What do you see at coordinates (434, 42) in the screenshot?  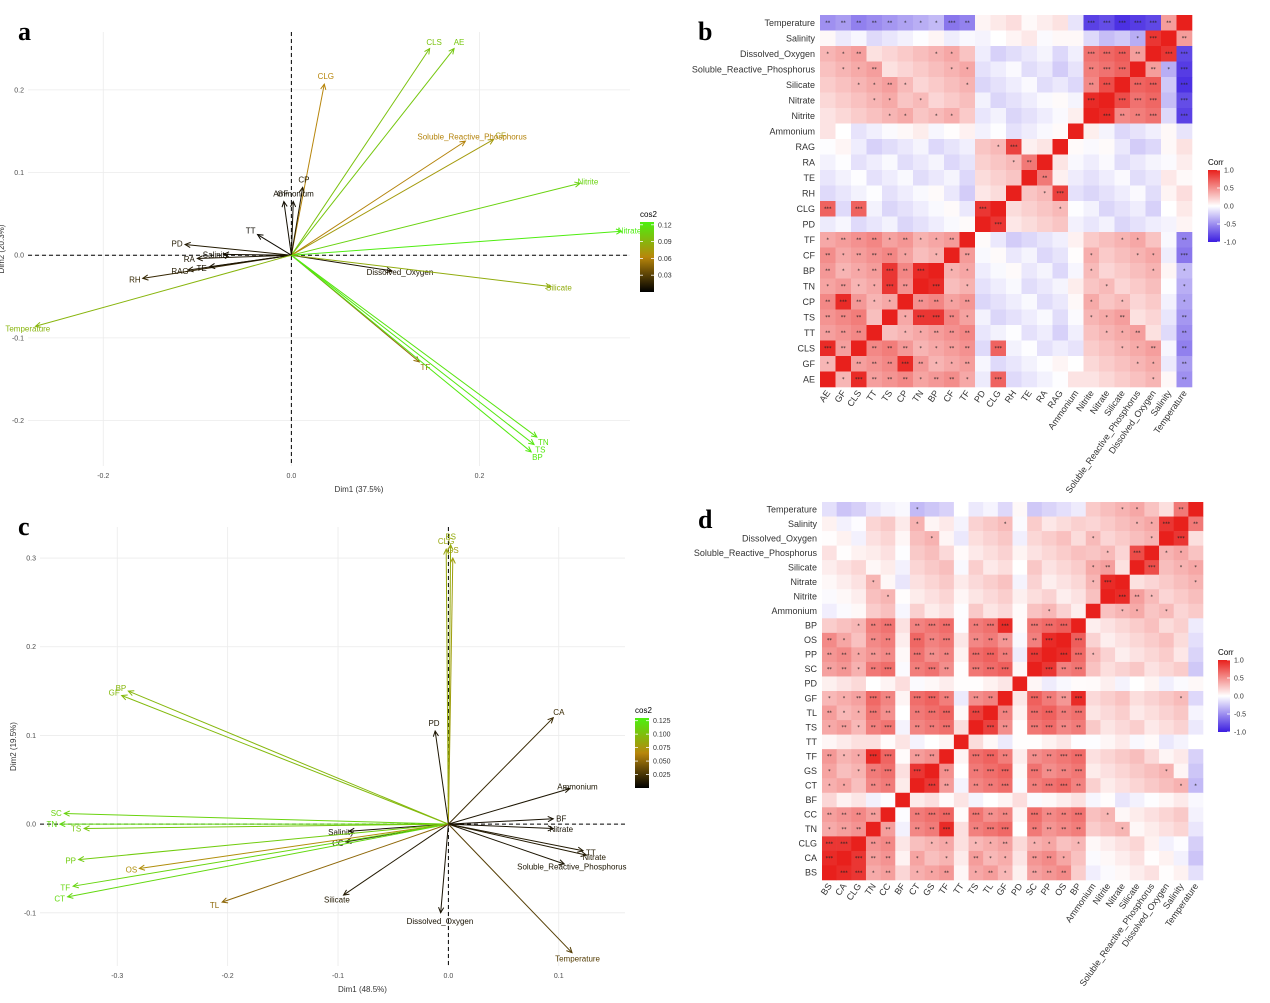 I see `vector-label: CLS` at bounding box center [434, 42].